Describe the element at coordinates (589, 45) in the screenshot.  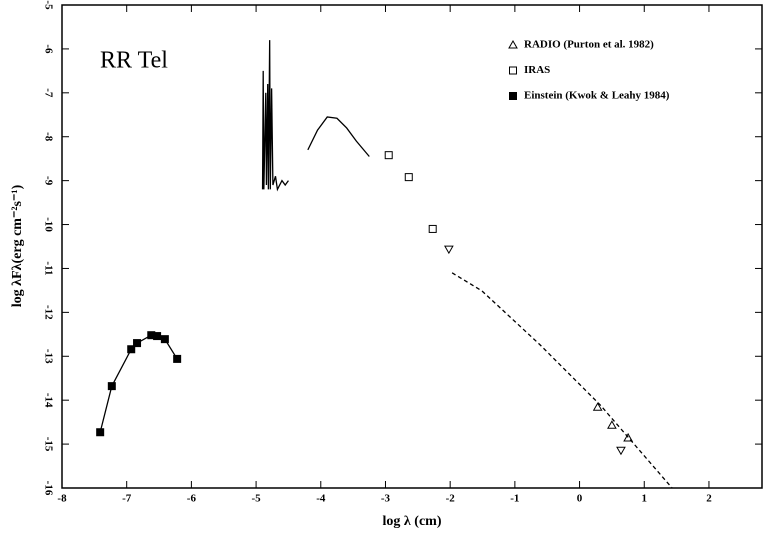
I see `legend-label: RADIO (Purton et al. 1982)` at that location.